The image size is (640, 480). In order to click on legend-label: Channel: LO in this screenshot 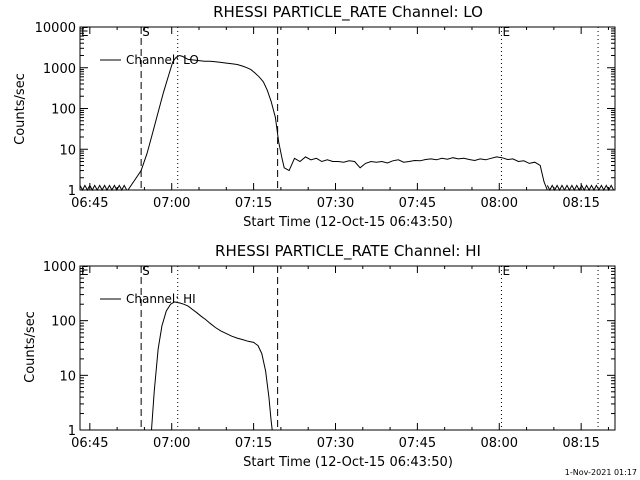, I will do `click(162, 60)`.